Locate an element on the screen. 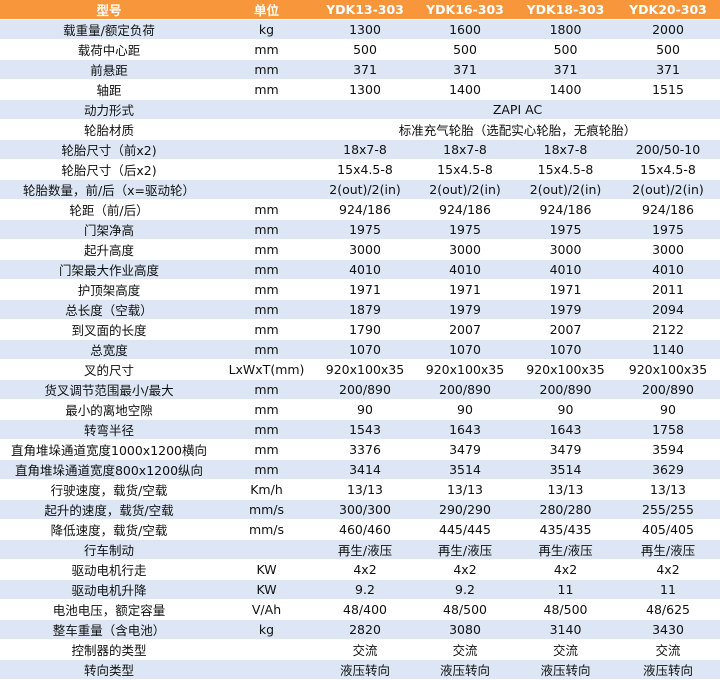  row-label: 行车制动 is located at coordinates (109, 549).